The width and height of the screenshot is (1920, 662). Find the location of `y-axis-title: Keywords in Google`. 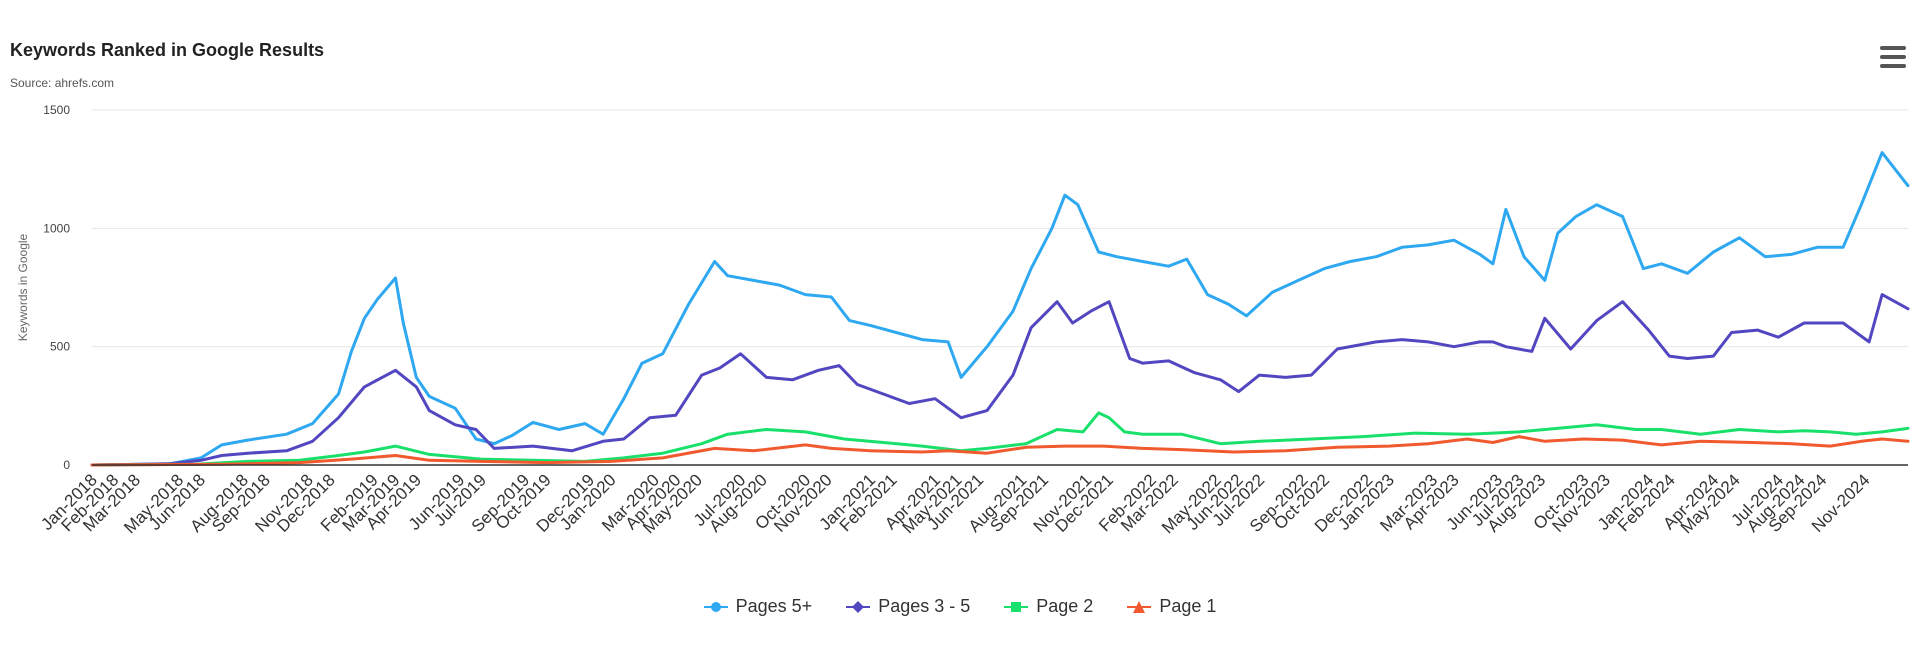

y-axis-title: Keywords in Google is located at coordinates (23, 287).